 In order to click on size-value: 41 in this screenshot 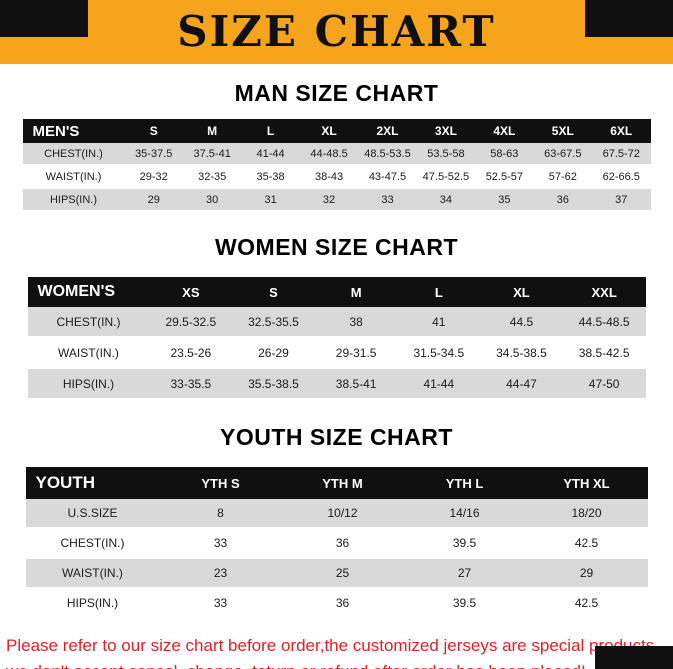, I will do `click(439, 321)`.